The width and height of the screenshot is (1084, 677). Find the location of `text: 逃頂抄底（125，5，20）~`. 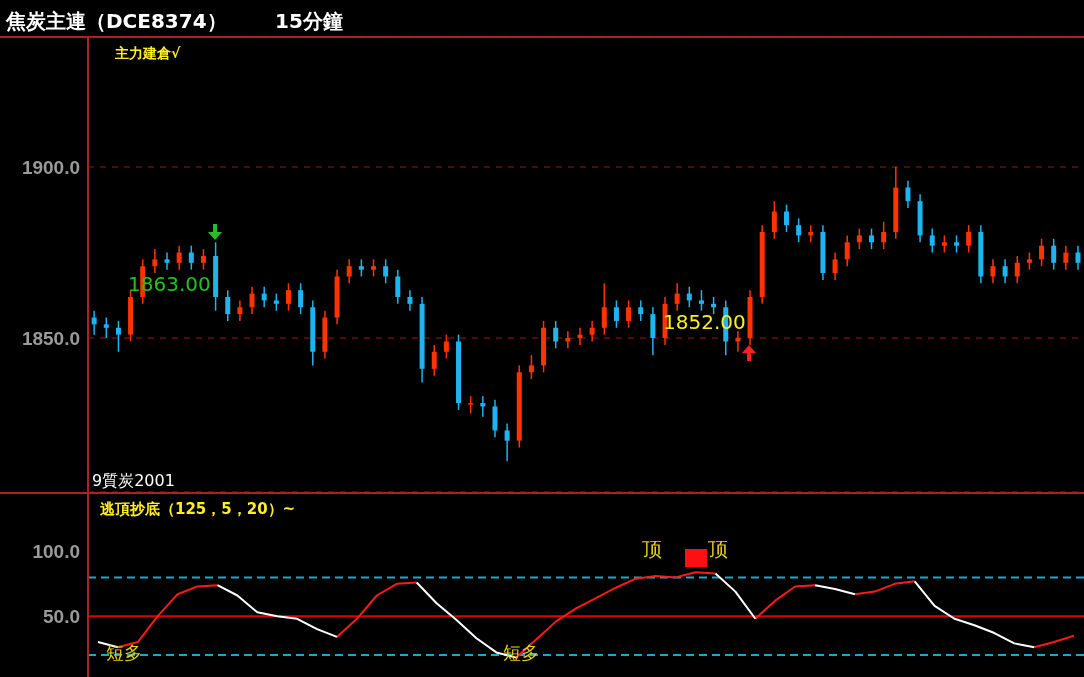

text: 逃頂抄底（125，5，20）~ is located at coordinates (198, 509).